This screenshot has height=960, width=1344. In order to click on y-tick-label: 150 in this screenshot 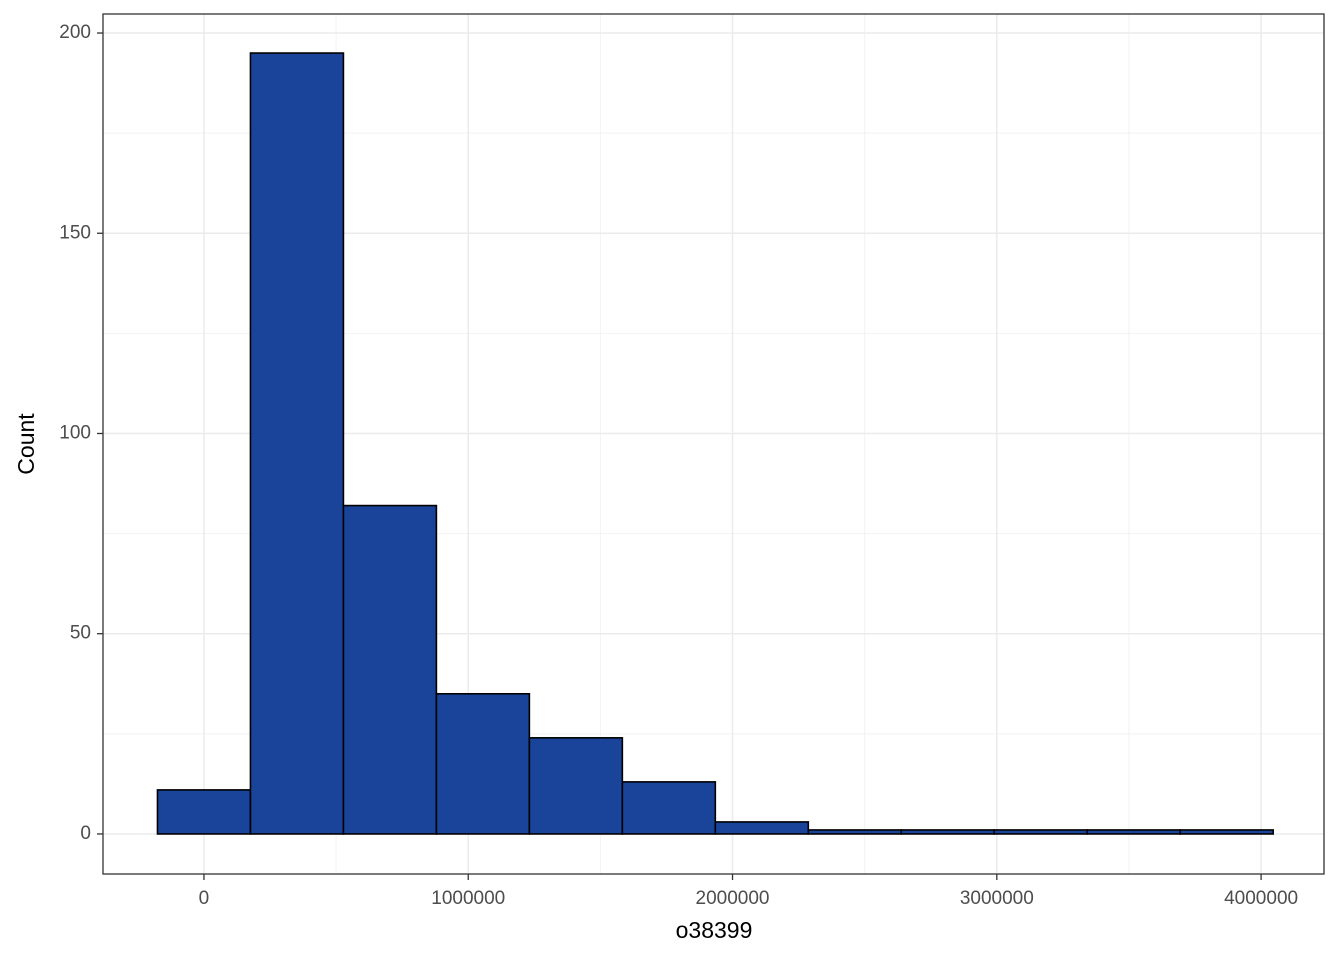, I will do `click(75, 232)`.